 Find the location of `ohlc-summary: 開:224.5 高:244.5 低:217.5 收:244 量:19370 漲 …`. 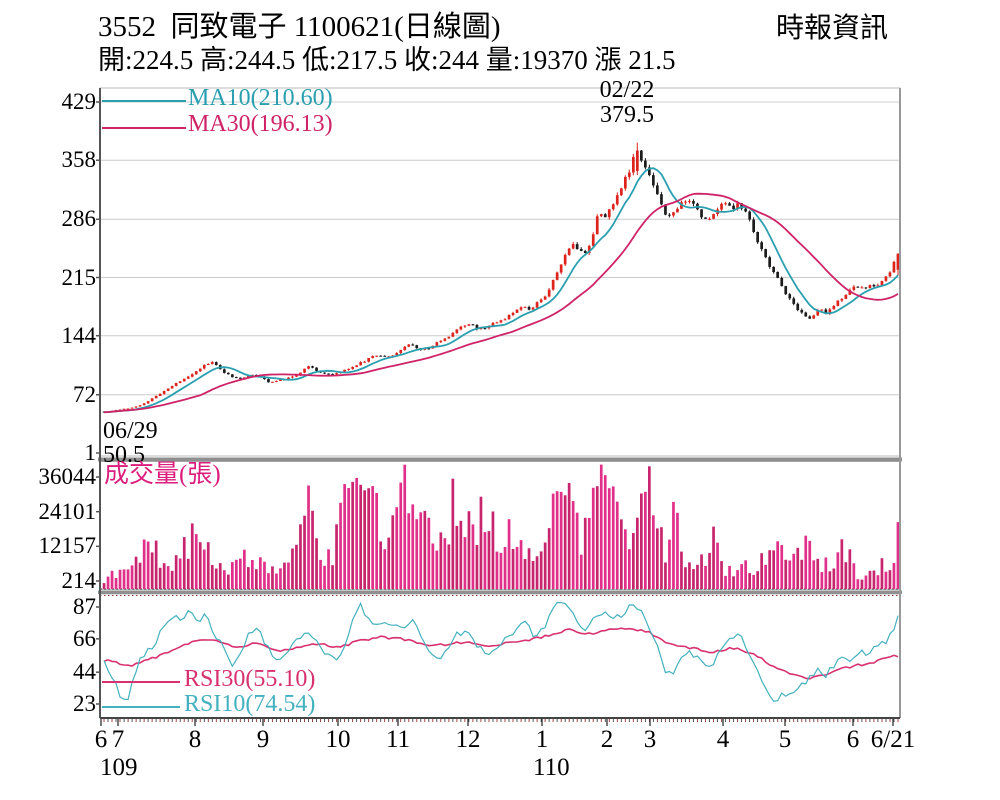

ohlc-summary: 開:224.5 高:244.5 低:217.5 收:244 量:19370 漲 … is located at coordinates (387, 60).